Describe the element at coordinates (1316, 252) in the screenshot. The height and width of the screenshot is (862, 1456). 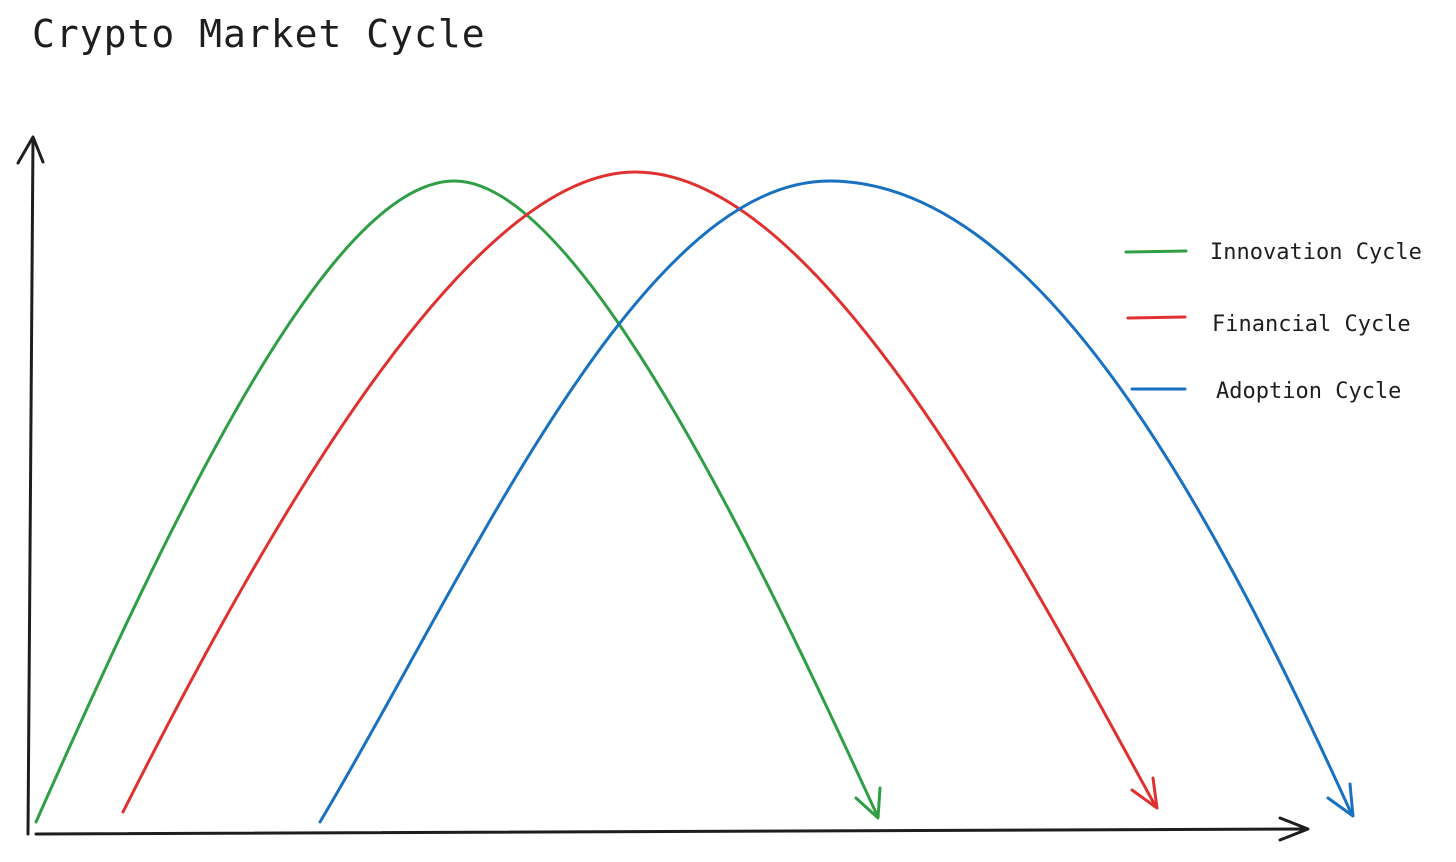
I see `legend-label-innovation: Innovation Cycle` at that location.